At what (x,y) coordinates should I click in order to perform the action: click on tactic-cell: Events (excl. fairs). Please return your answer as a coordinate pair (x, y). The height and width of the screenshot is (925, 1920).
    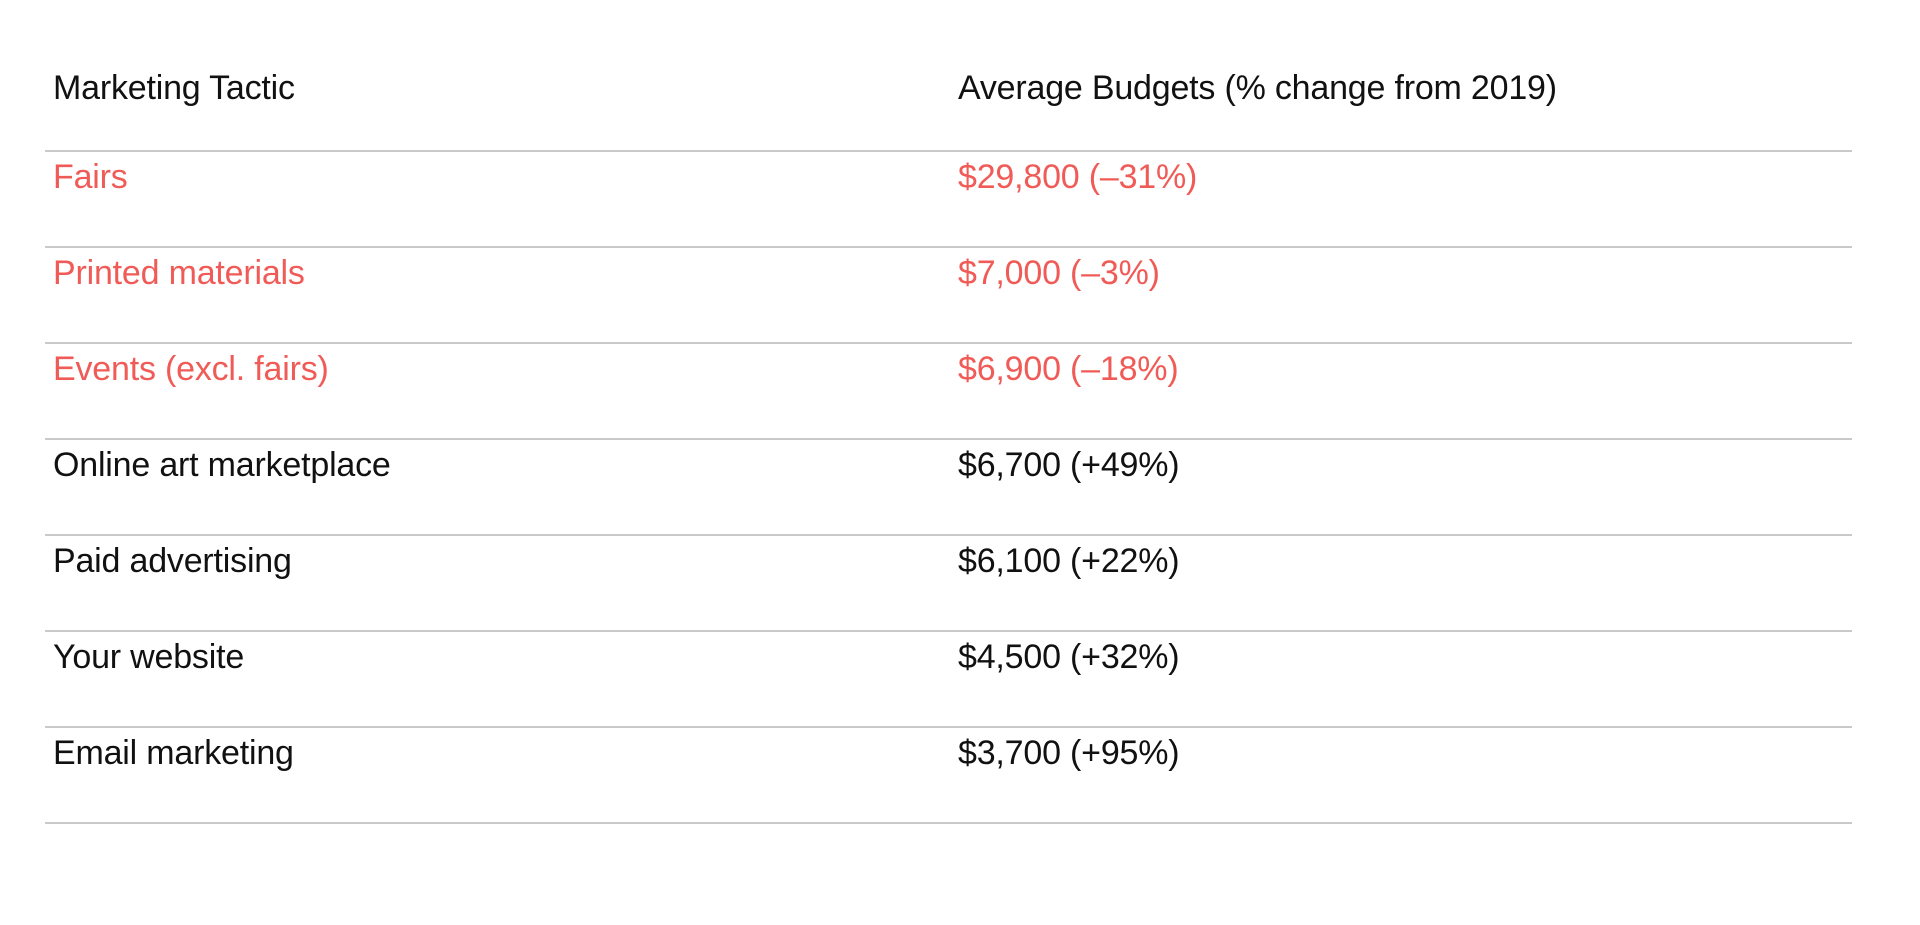
    Looking at the image, I should click on (191, 369).